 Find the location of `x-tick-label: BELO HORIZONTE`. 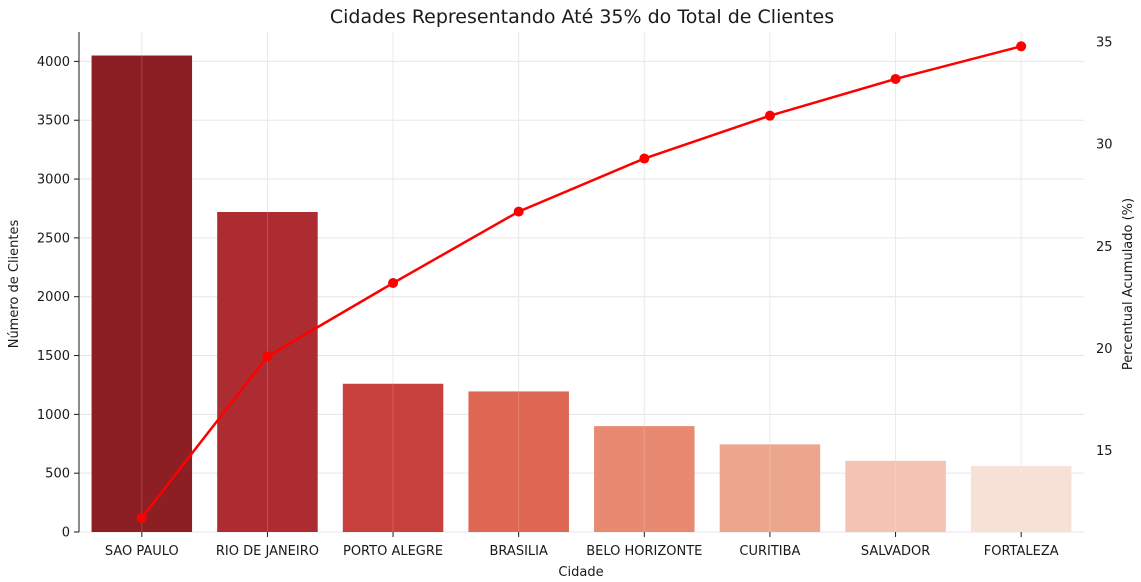

x-tick-label: BELO HORIZONTE is located at coordinates (644, 551).